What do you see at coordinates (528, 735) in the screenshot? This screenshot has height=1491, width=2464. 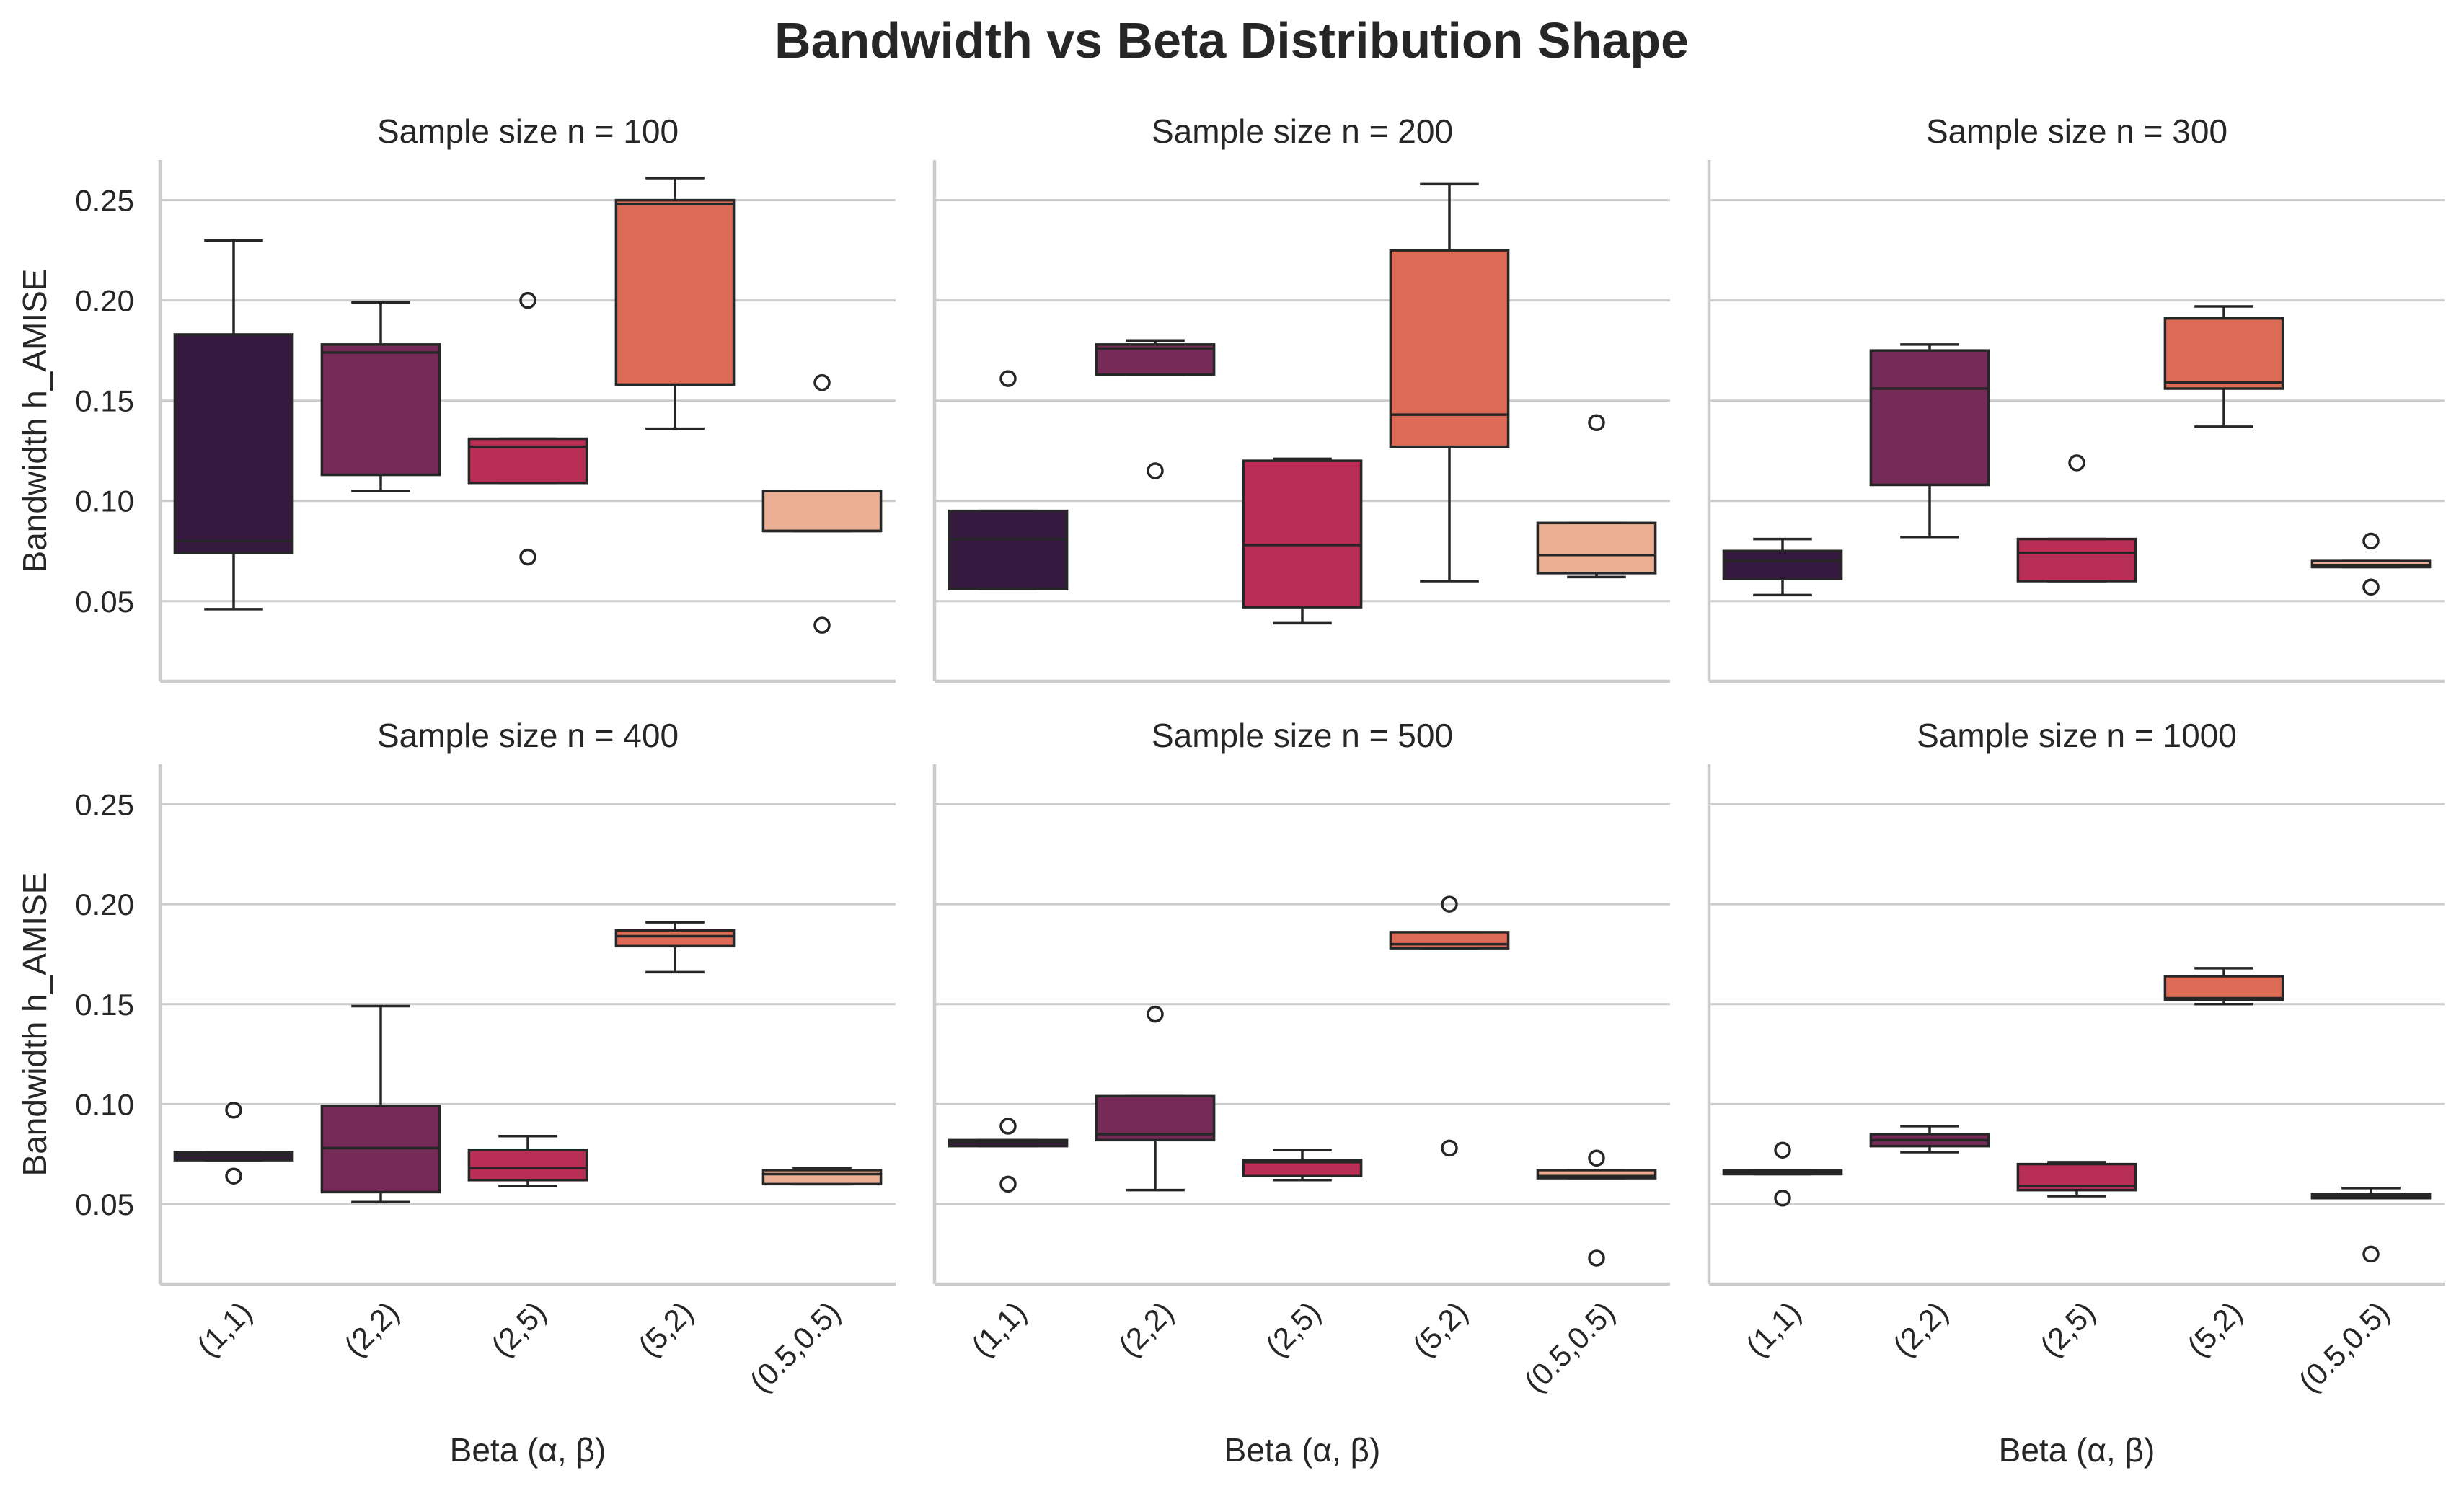 I see `panel-title: Sample size n = 400` at bounding box center [528, 735].